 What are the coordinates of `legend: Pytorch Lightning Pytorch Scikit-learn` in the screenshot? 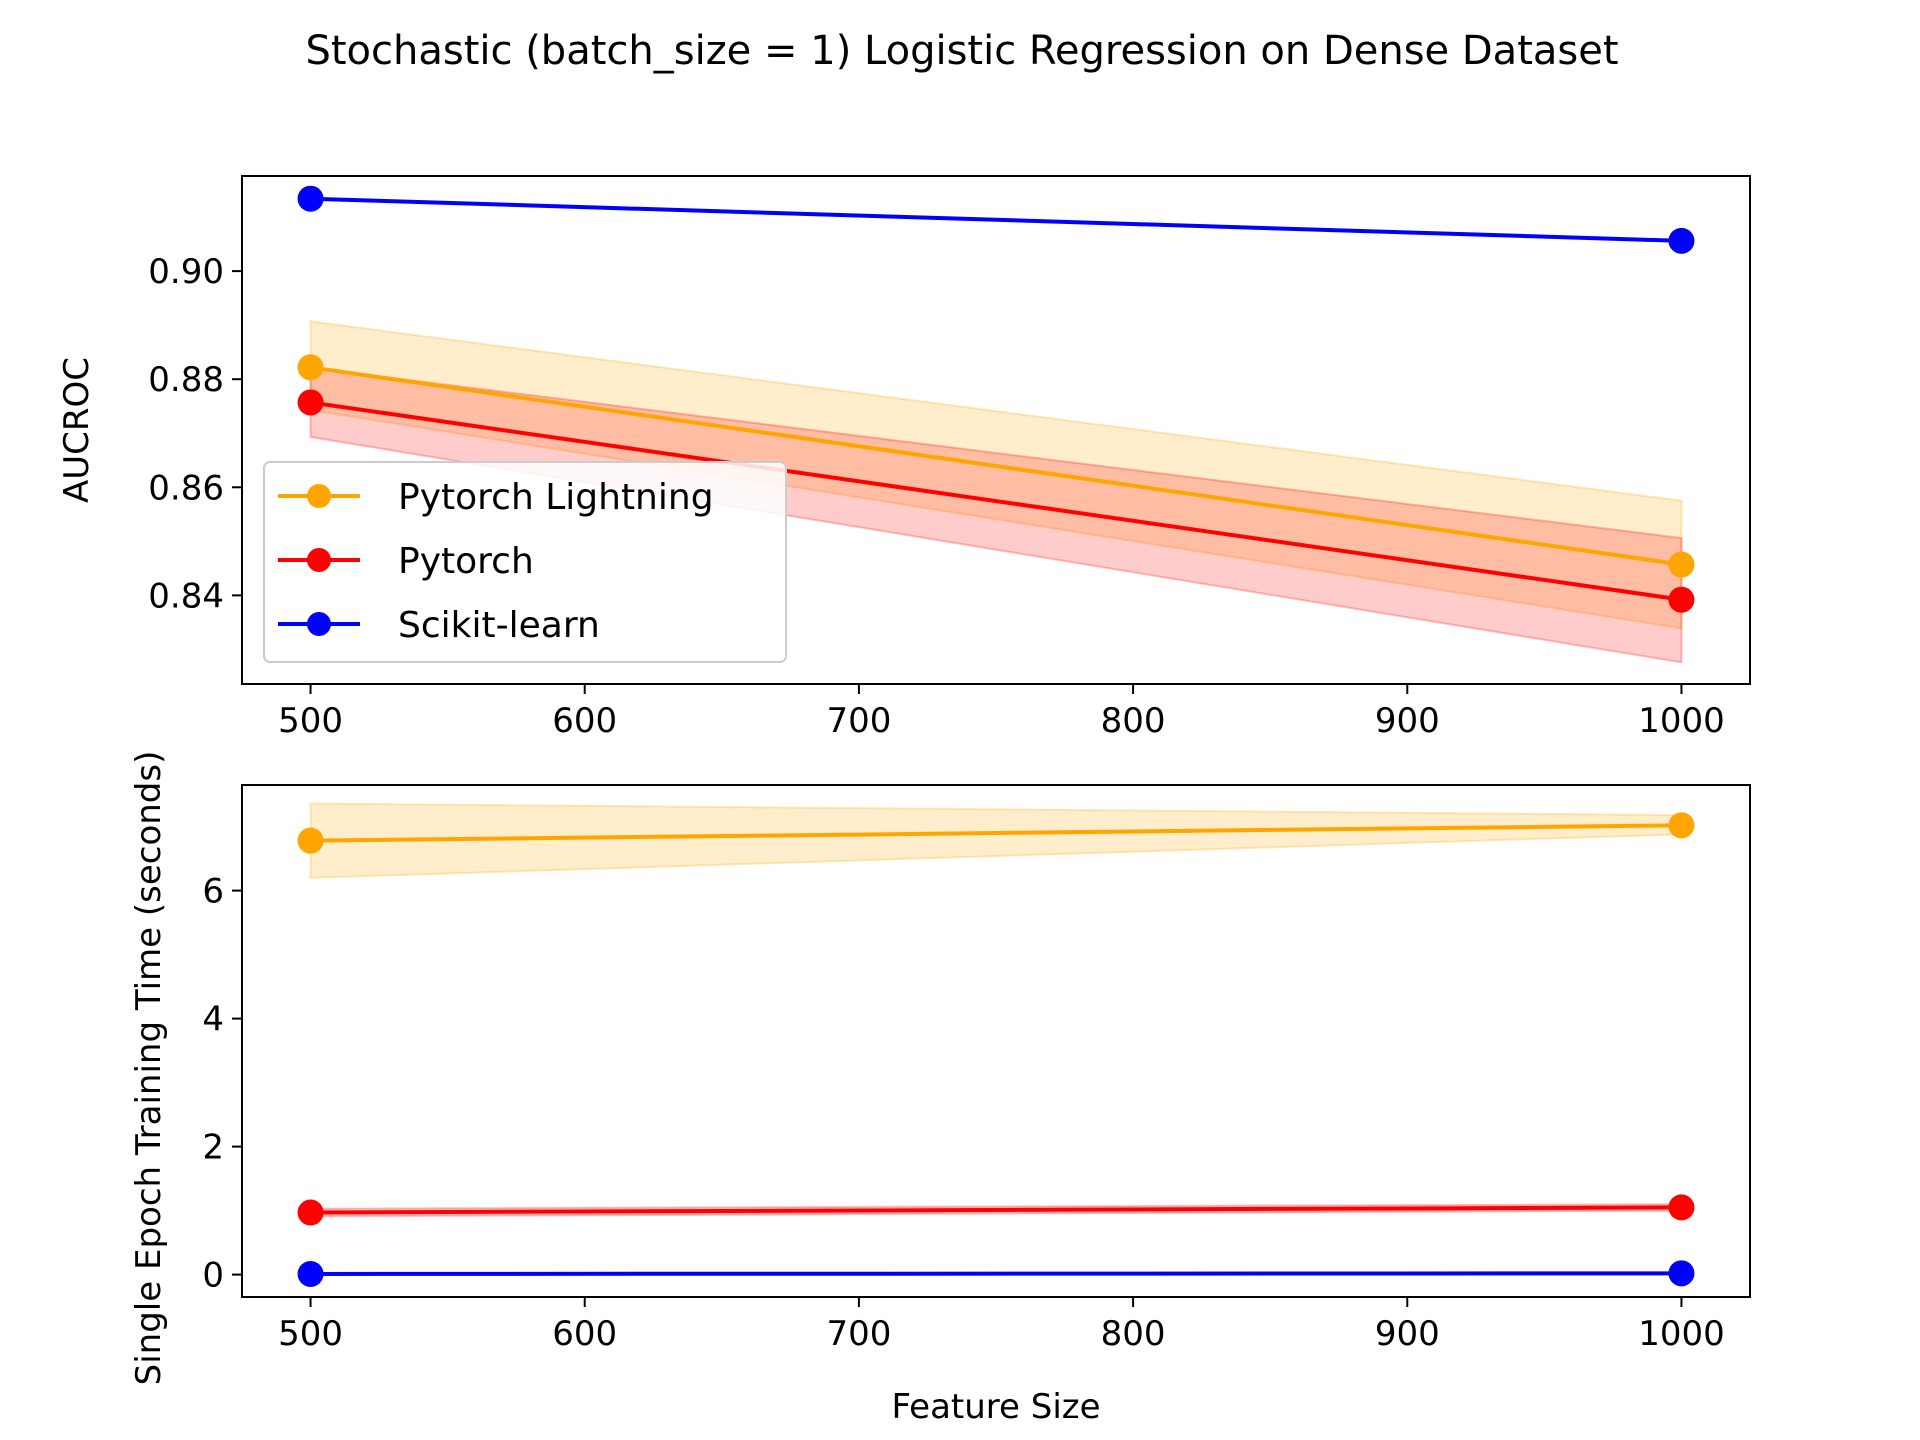 It's located at (525, 562).